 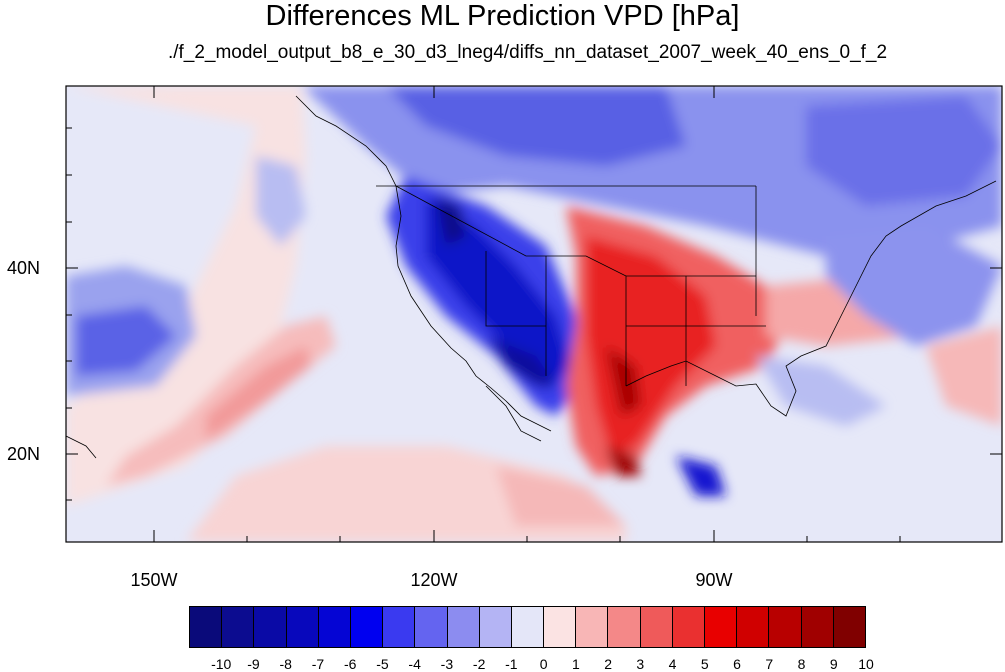 I want to click on colorbar-label: -9, so click(x=253, y=664).